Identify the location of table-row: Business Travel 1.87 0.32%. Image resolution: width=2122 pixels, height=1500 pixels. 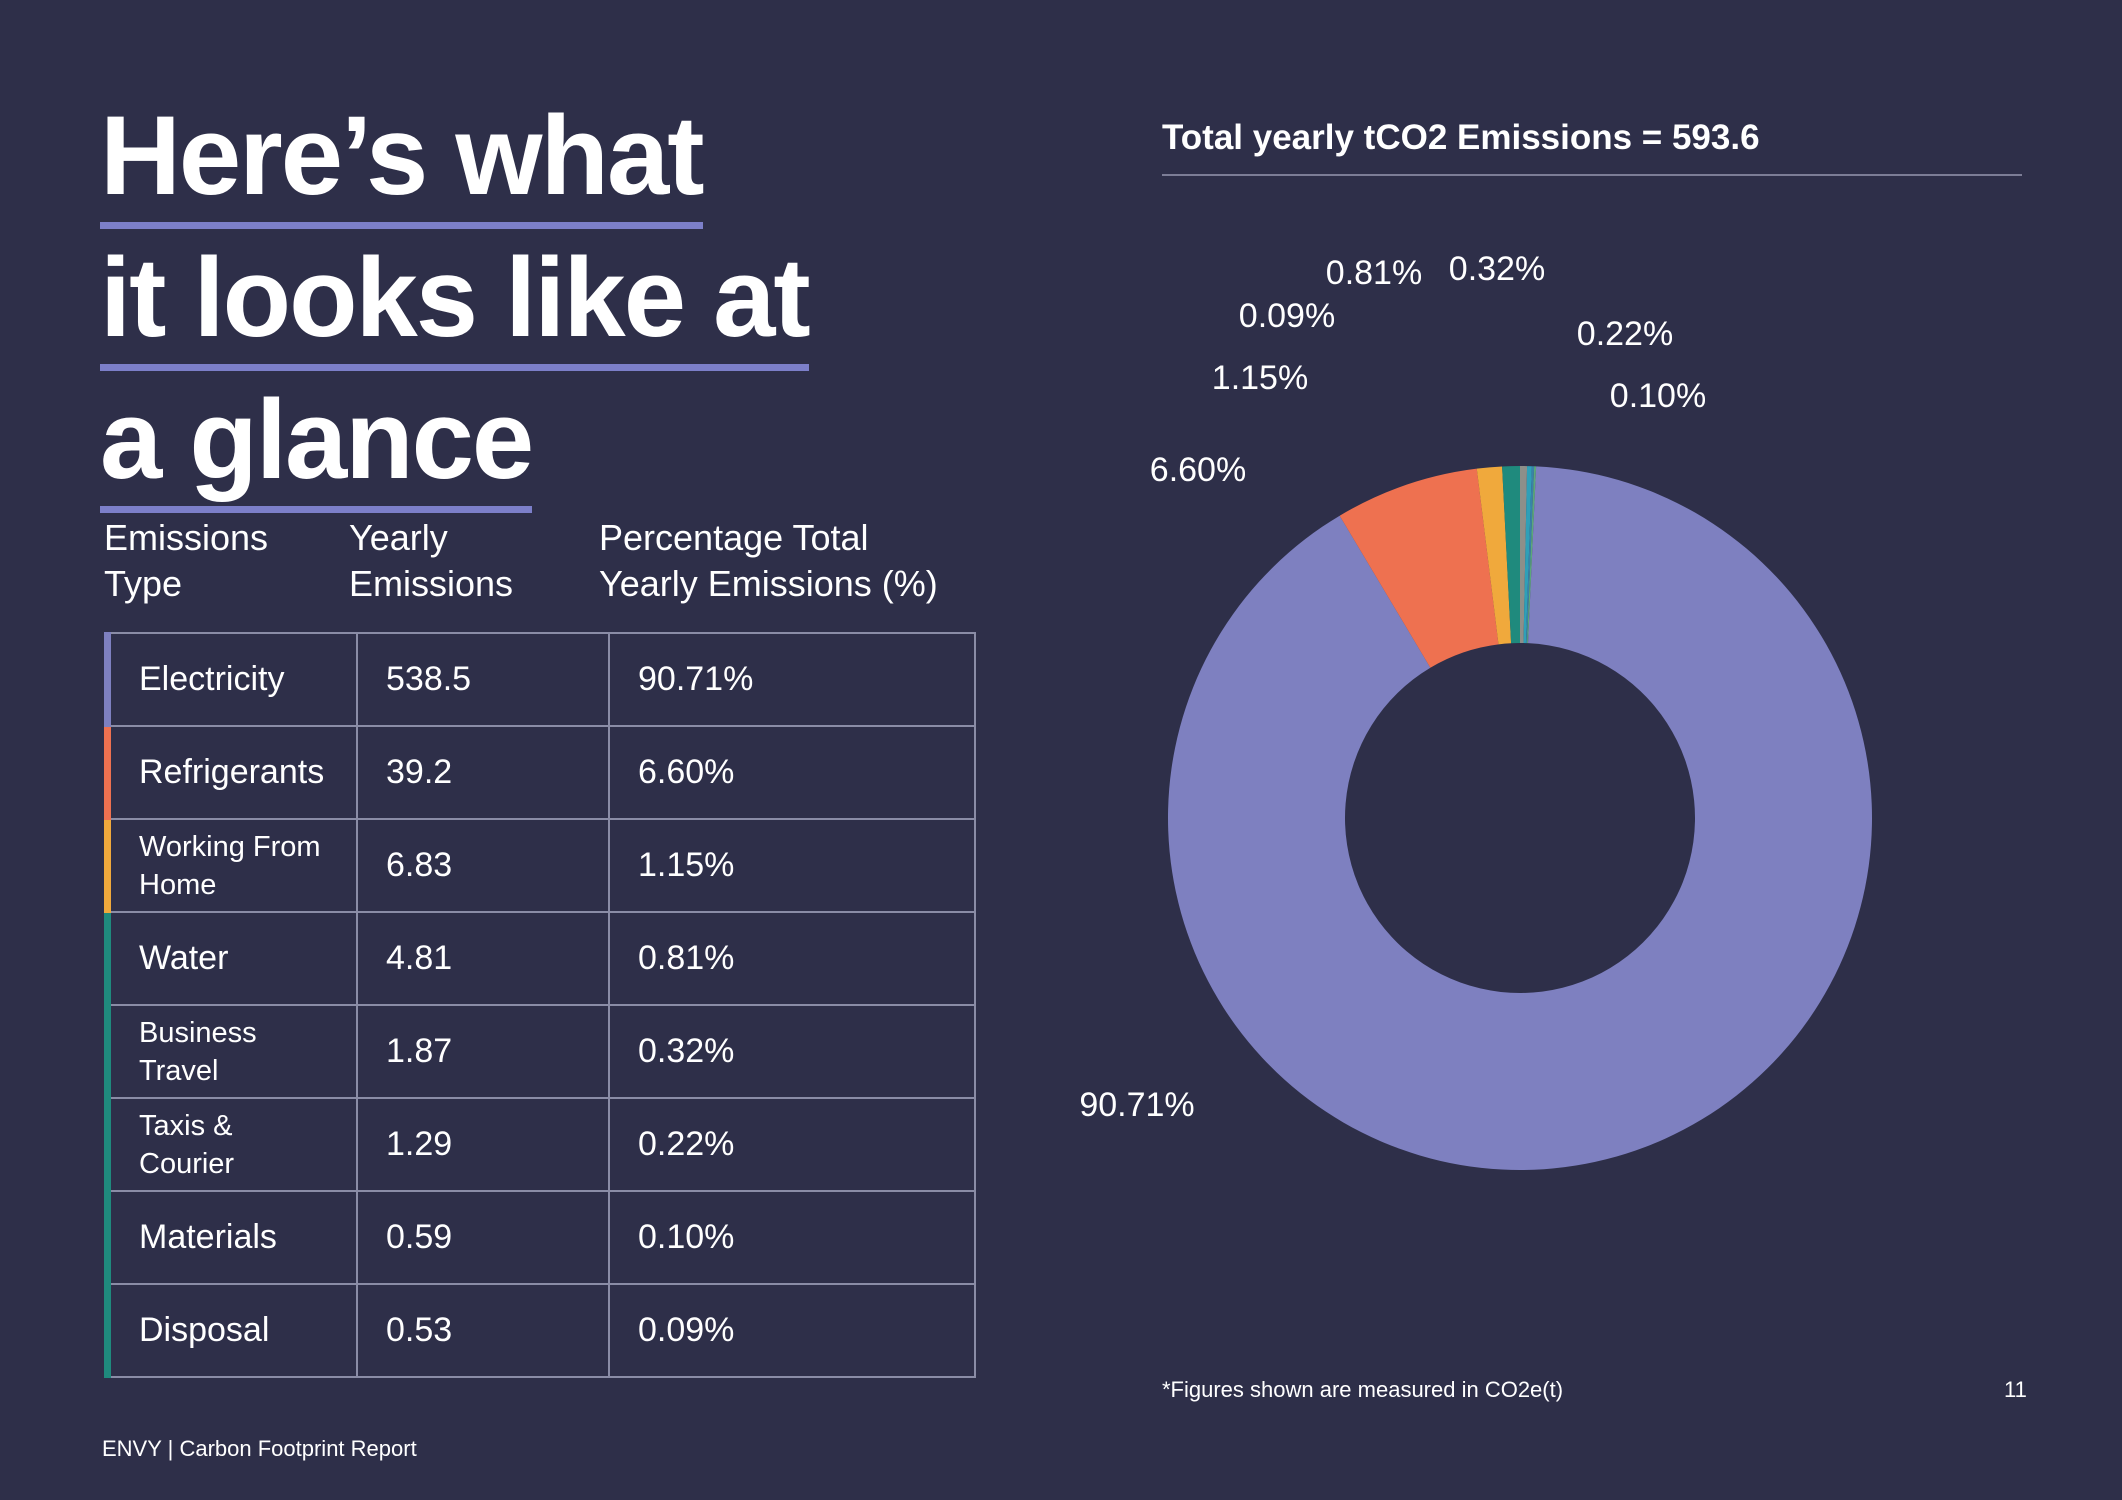
(540, 1051).